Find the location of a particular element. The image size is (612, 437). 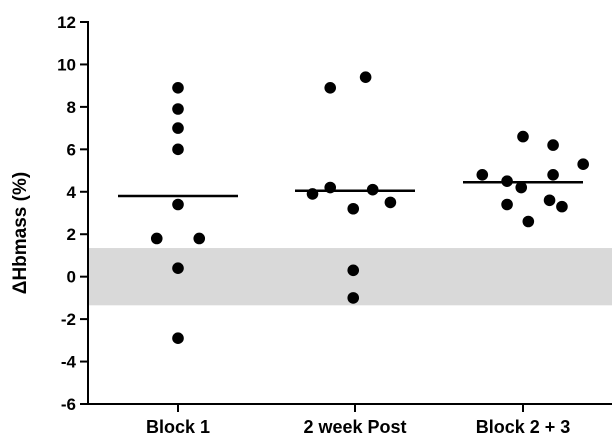

y-axis-title: ΔHbmass (%) is located at coordinates (20, 233).